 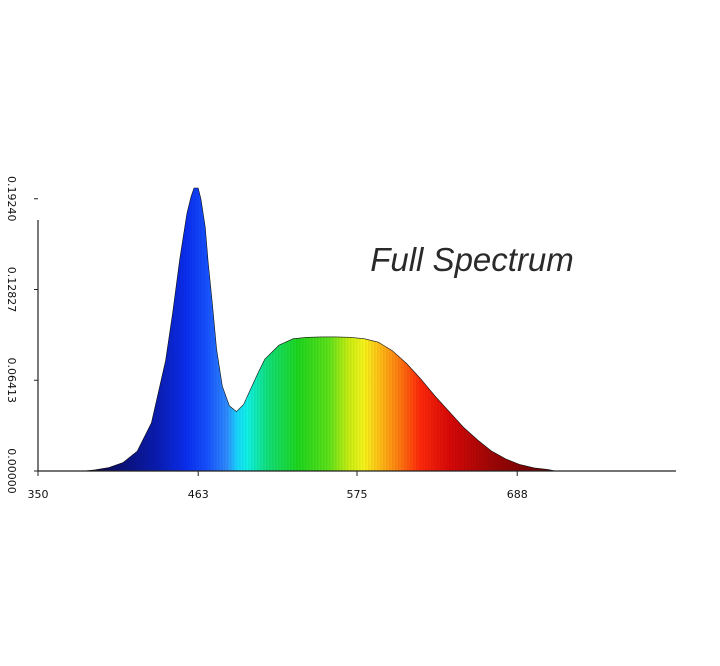 What do you see at coordinates (38, 494) in the screenshot?
I see `x-tick-label: 350` at bounding box center [38, 494].